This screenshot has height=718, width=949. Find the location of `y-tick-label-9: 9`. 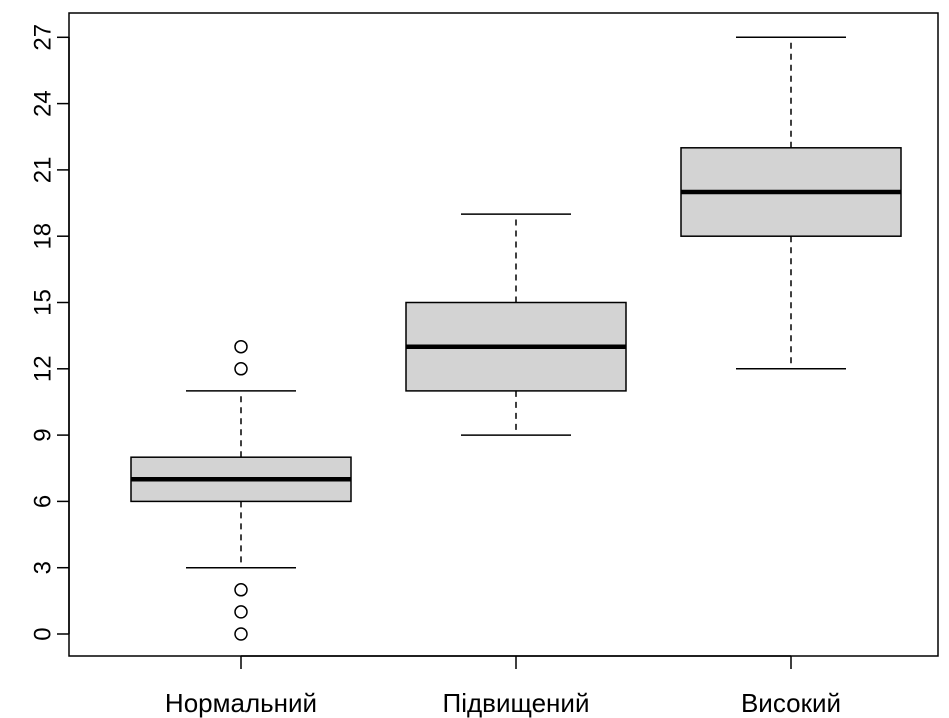

y-tick-label-9: 9 is located at coordinates (42, 434).